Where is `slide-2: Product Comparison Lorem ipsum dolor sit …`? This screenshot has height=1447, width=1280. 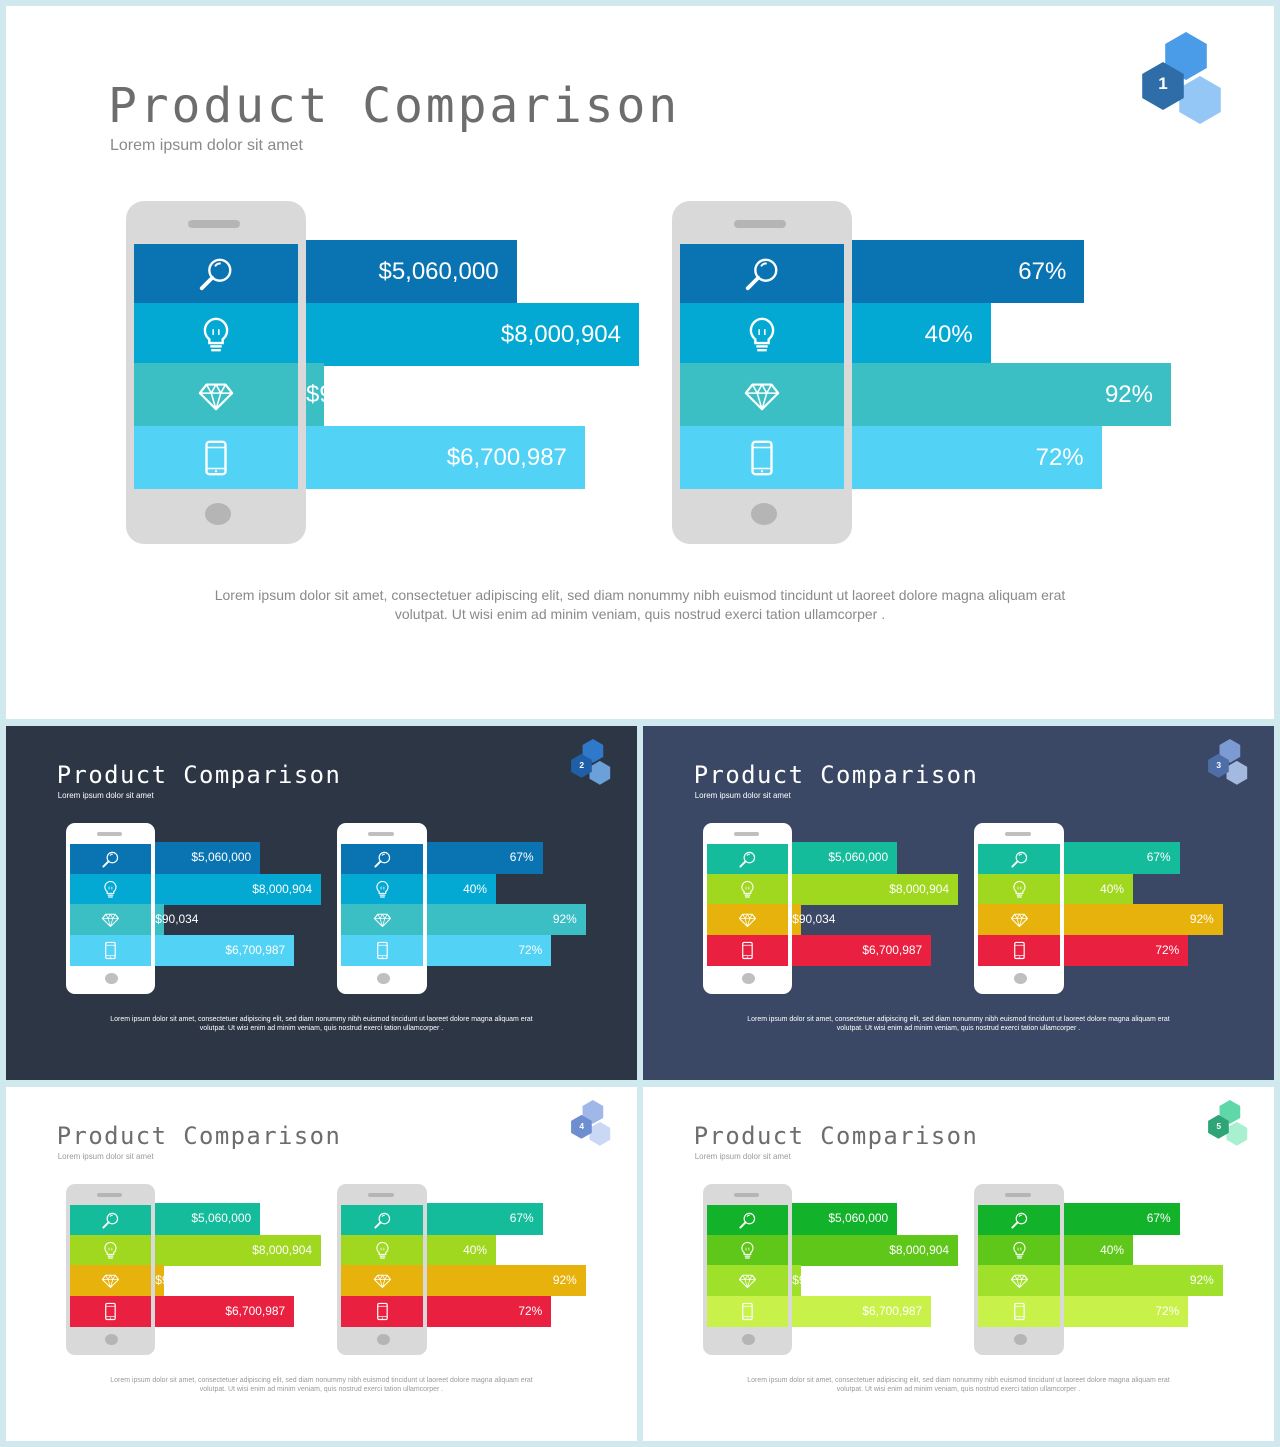
slide-2: Product Comparison Lorem ipsum dolor sit … is located at coordinates (321, 903).